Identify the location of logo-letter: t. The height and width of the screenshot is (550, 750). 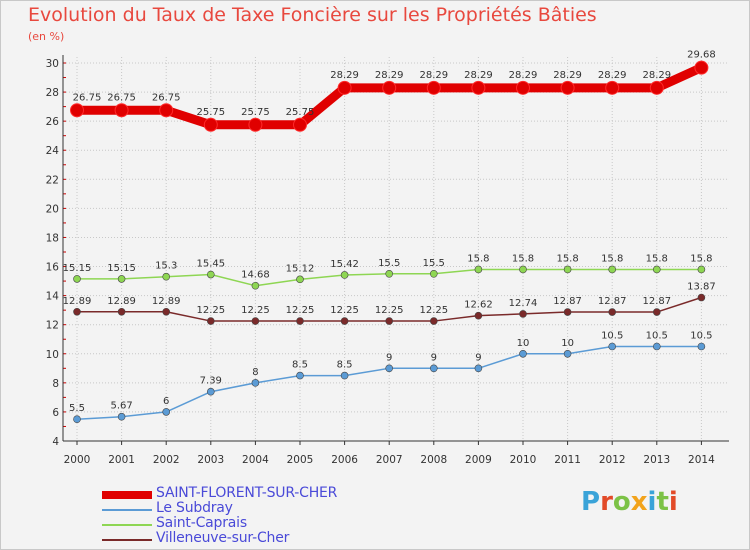
(662, 502).